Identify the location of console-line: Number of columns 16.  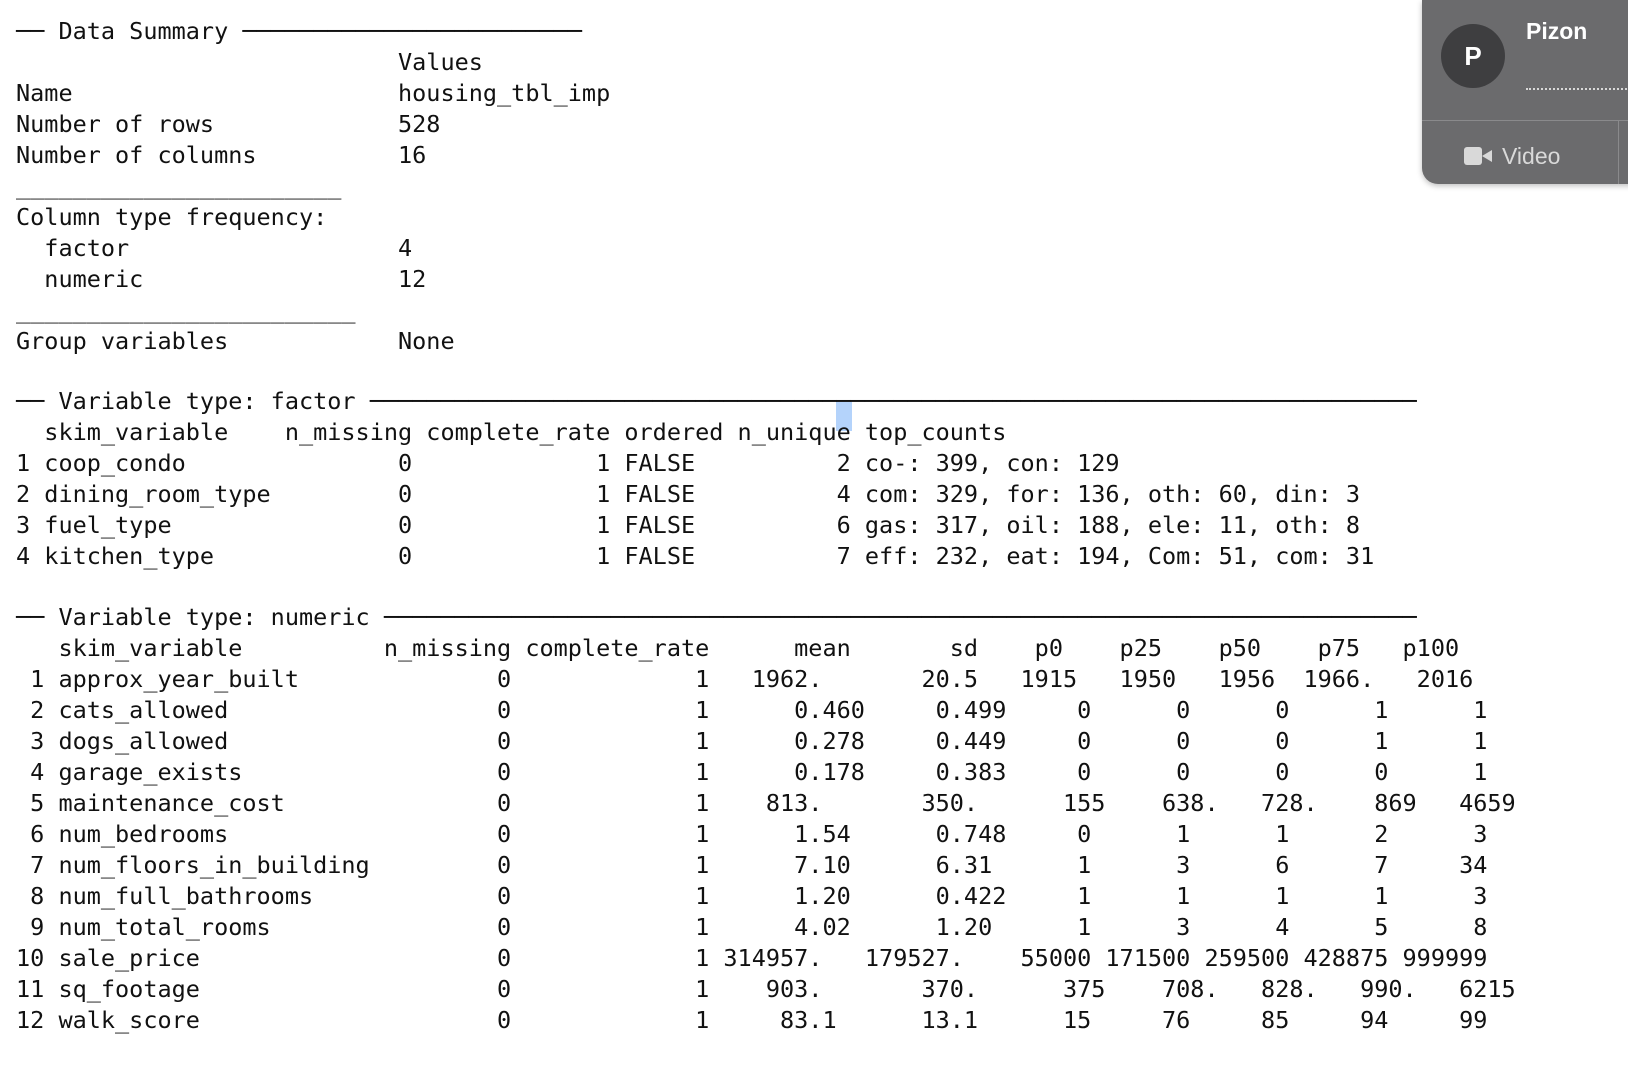
(221, 155).